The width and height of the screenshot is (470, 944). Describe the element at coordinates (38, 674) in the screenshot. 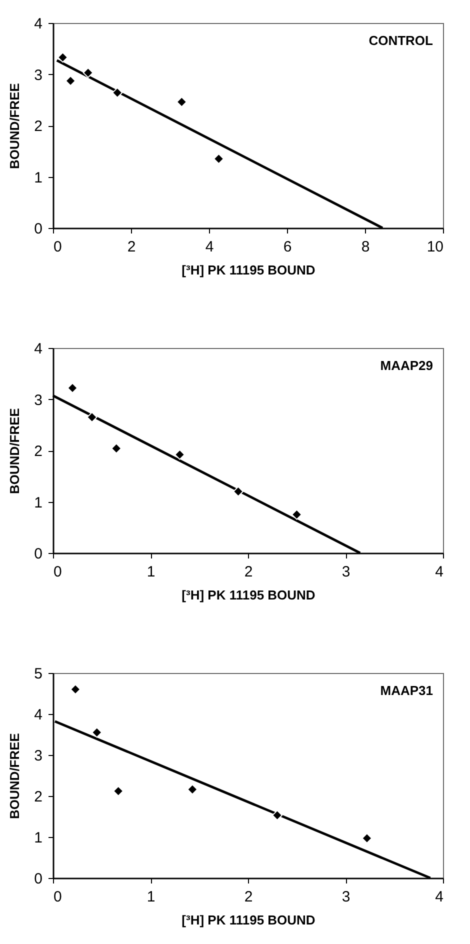

I see `y-tick-label: 5` at that location.